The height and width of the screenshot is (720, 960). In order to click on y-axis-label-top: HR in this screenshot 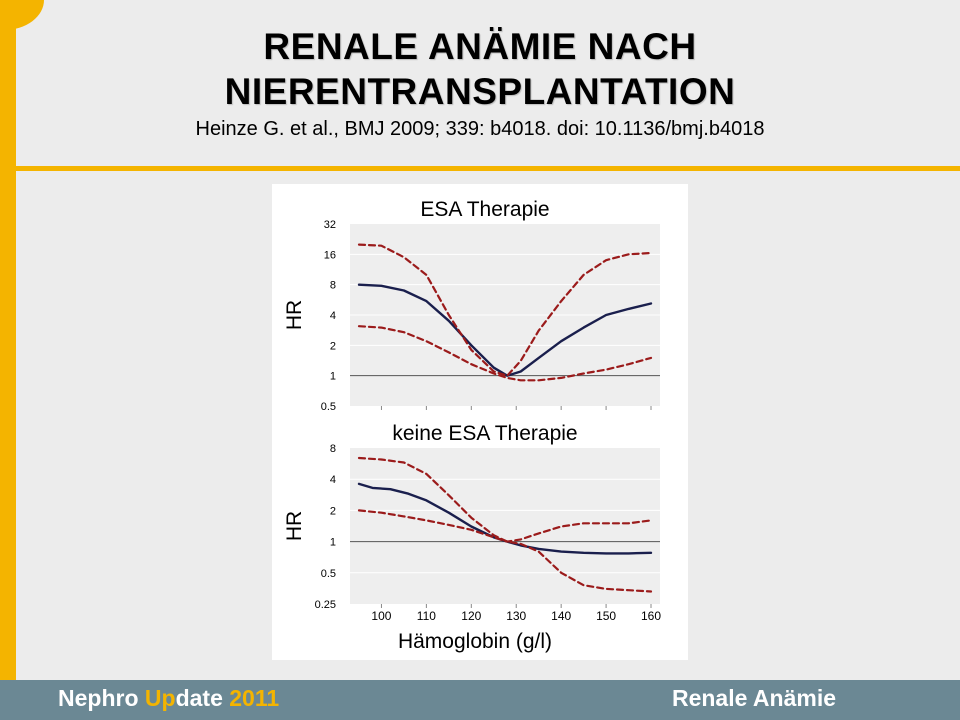, I will do `click(294, 315)`.